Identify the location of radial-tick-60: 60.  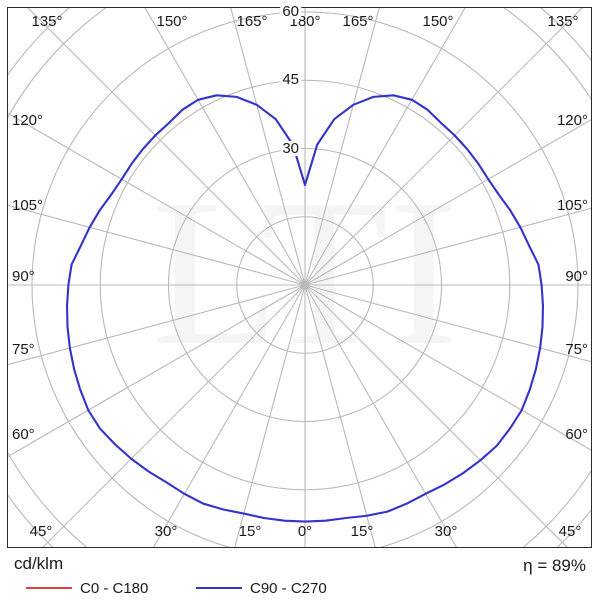
(290, 11).